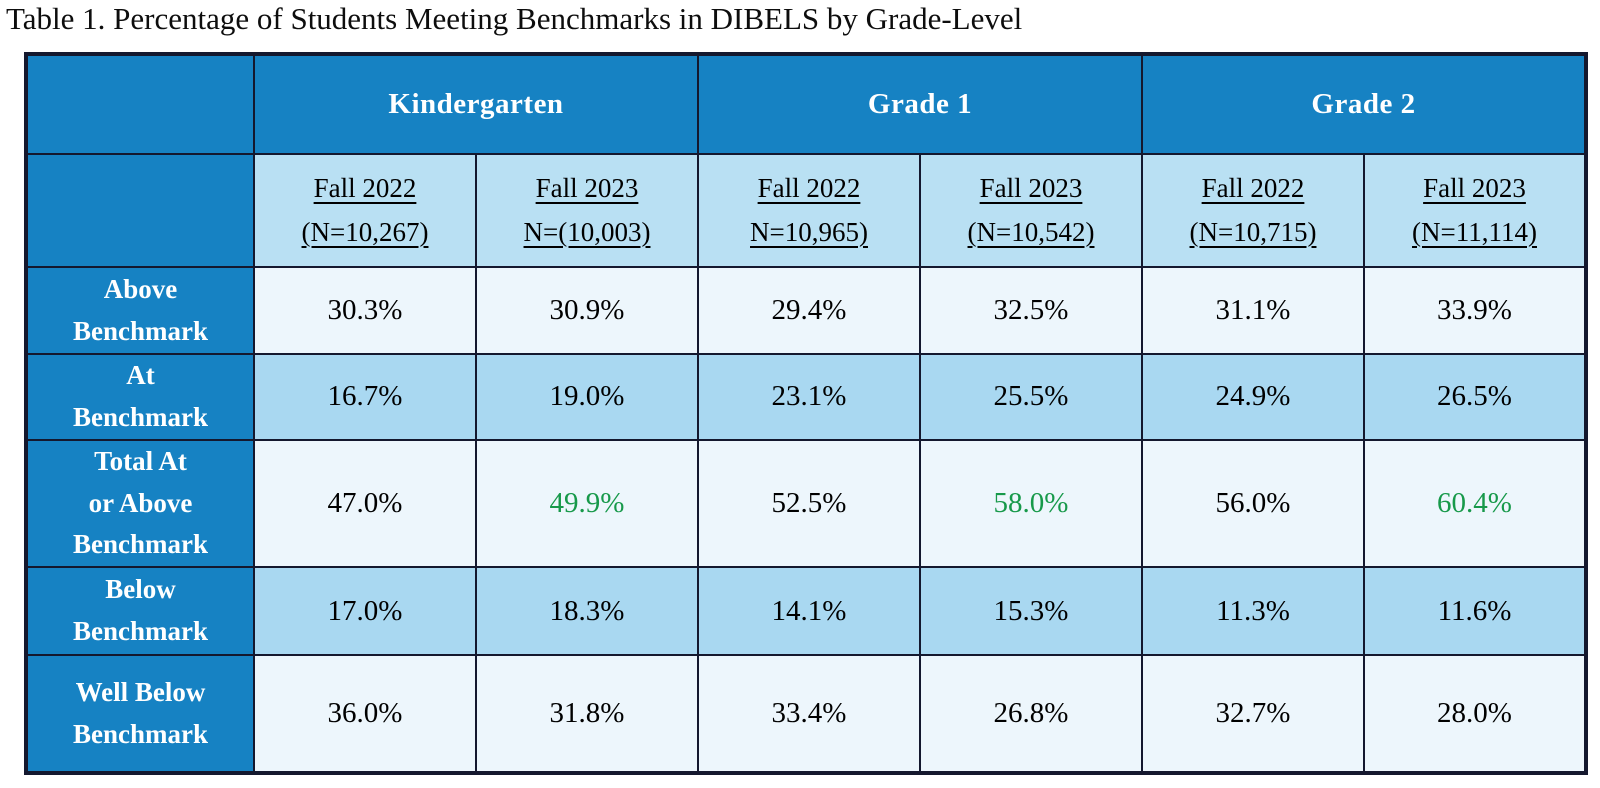 The height and width of the screenshot is (788, 1600). I want to click on data-cell: 31.8%, so click(587, 714).